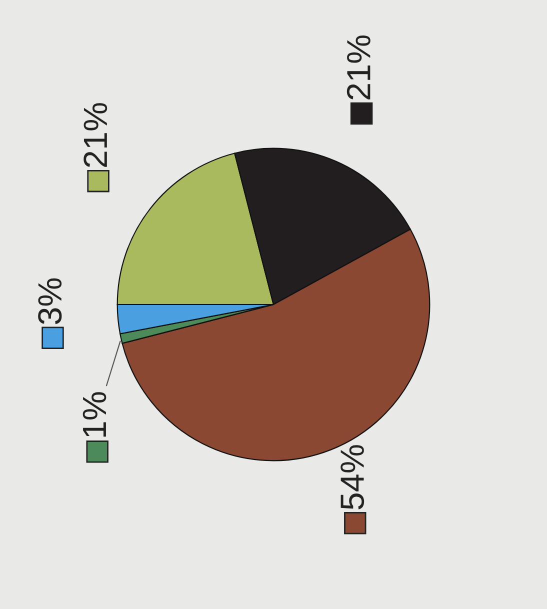 The width and height of the screenshot is (547, 609). What do you see at coordinates (94, 414) in the screenshot?
I see `data-label: 1%` at bounding box center [94, 414].